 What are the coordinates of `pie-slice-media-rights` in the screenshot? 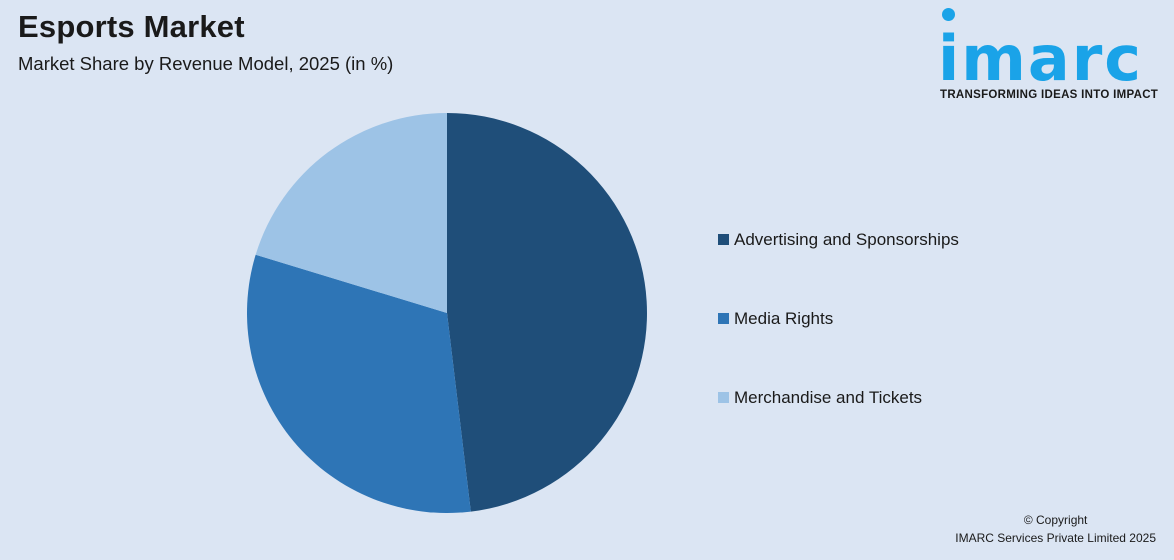 It's located at (358, 383).